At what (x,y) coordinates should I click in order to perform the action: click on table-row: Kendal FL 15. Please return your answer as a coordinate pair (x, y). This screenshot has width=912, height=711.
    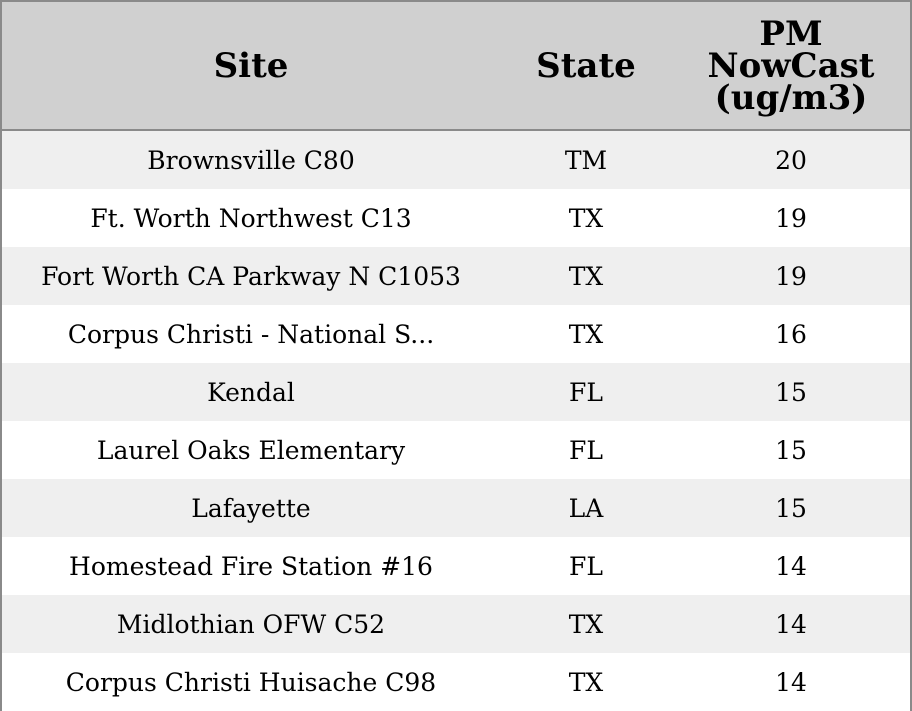
    Looking at the image, I should click on (456, 392).